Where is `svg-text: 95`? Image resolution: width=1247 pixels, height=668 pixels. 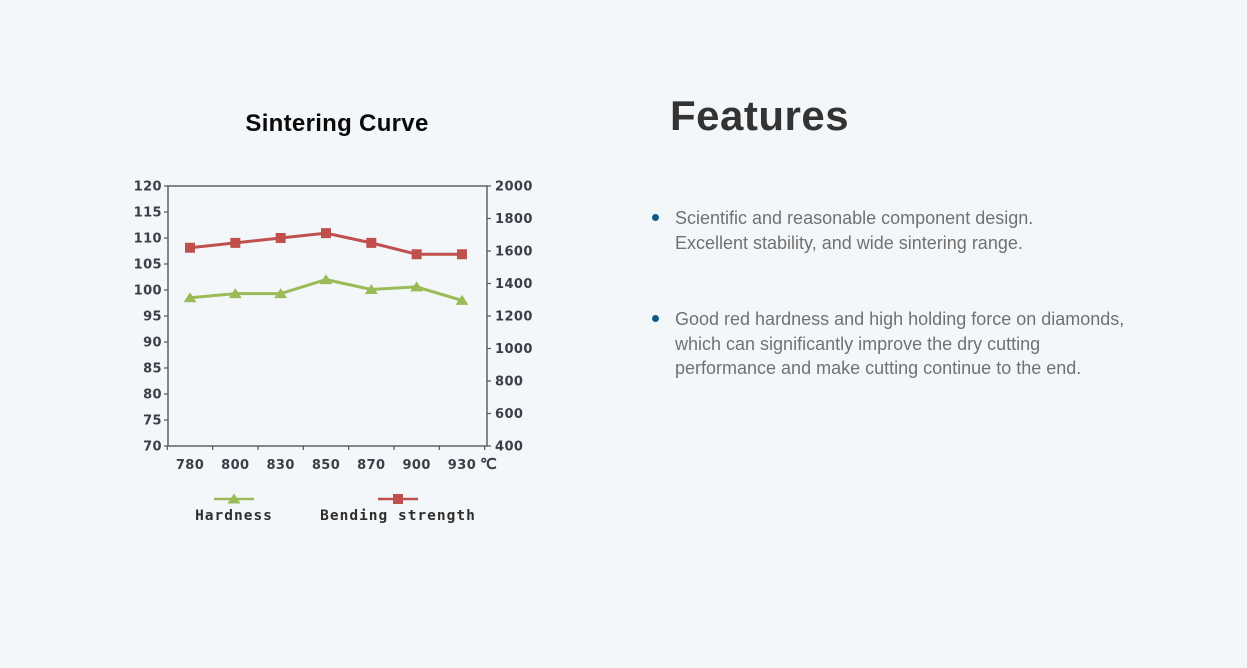 svg-text: 95 is located at coordinates (152, 317).